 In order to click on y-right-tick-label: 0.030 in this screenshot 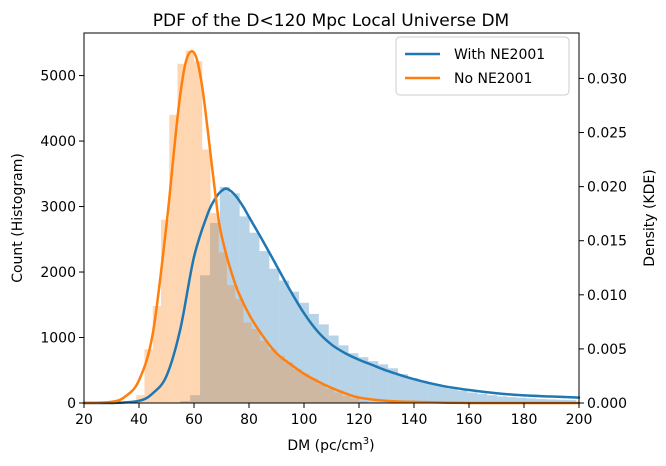, I will do `click(607, 79)`.